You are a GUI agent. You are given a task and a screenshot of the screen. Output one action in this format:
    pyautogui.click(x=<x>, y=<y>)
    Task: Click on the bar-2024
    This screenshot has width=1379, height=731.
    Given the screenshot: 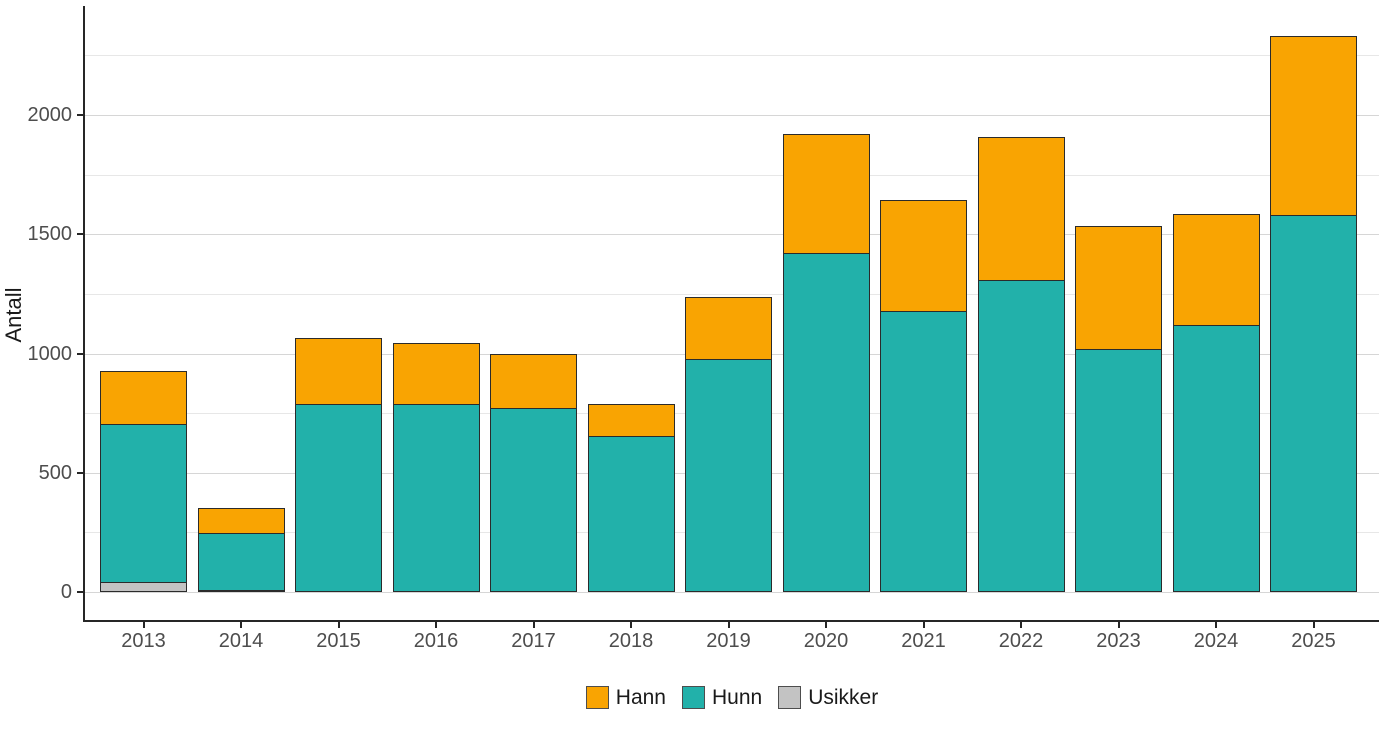 What is the action you would take?
    pyautogui.click(x=1216, y=403)
    